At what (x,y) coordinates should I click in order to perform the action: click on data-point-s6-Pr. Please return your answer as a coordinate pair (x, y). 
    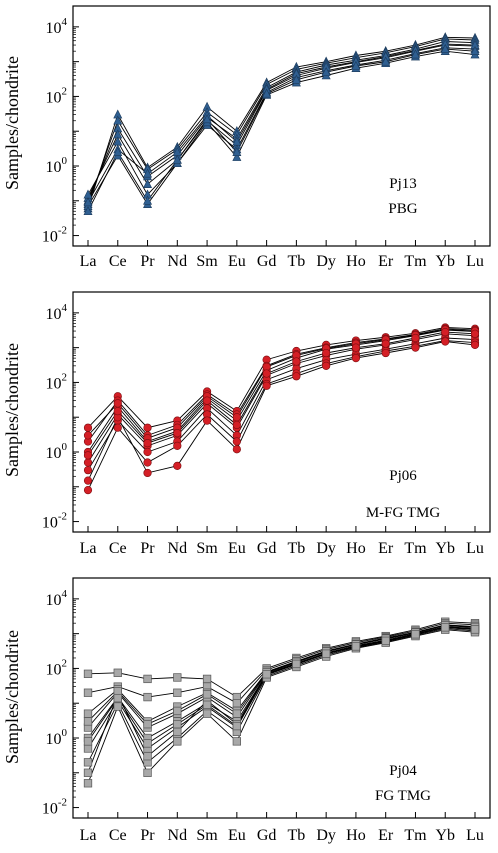
    Looking at the image, I should click on (147, 462).